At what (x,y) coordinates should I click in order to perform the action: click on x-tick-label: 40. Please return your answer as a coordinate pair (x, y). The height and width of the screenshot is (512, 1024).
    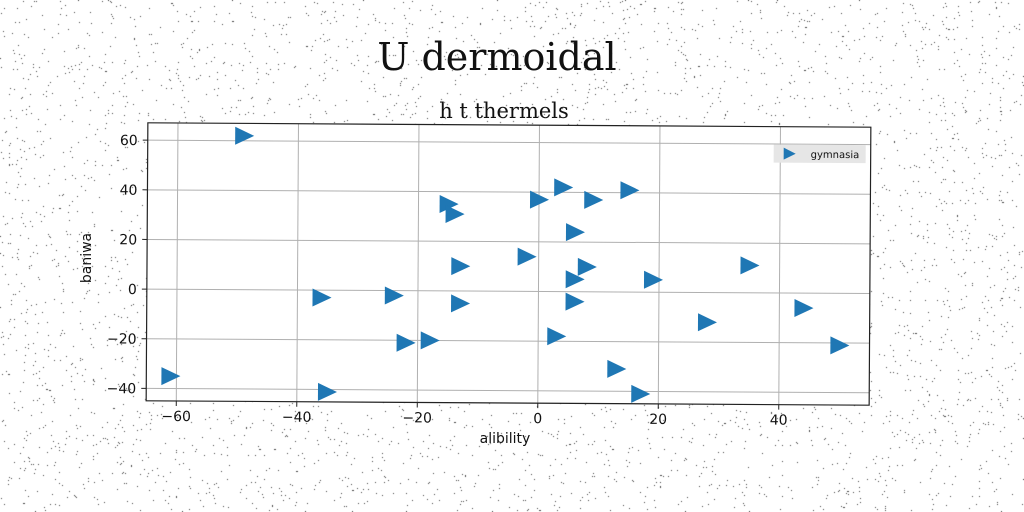
    Looking at the image, I should click on (779, 421).